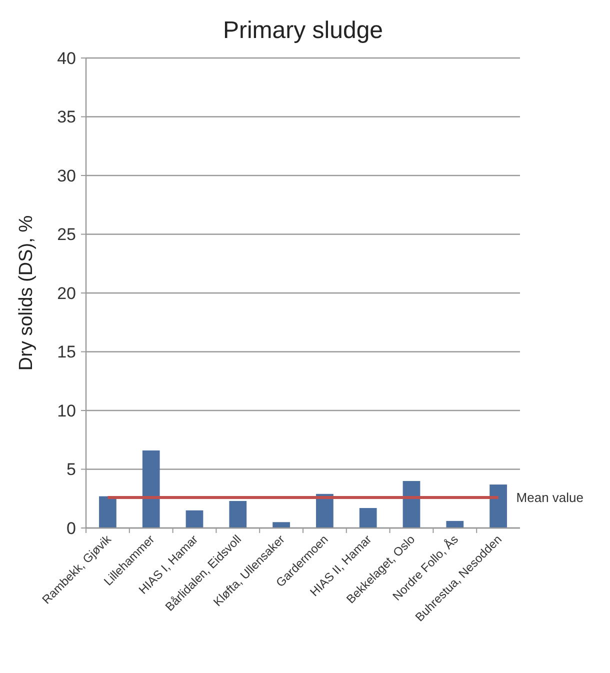  Describe the element at coordinates (66, 352) in the screenshot. I see `y-tick-label: 15` at that location.